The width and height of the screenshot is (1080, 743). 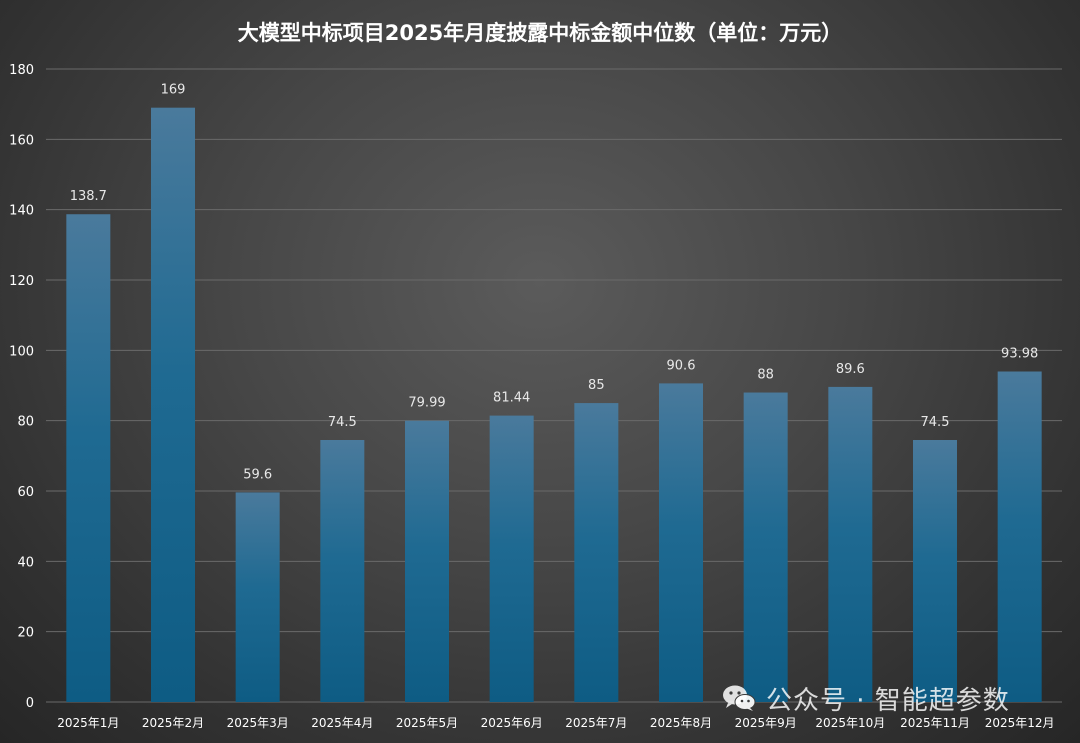 What do you see at coordinates (257, 474) in the screenshot?
I see `data-label: 59.6` at bounding box center [257, 474].